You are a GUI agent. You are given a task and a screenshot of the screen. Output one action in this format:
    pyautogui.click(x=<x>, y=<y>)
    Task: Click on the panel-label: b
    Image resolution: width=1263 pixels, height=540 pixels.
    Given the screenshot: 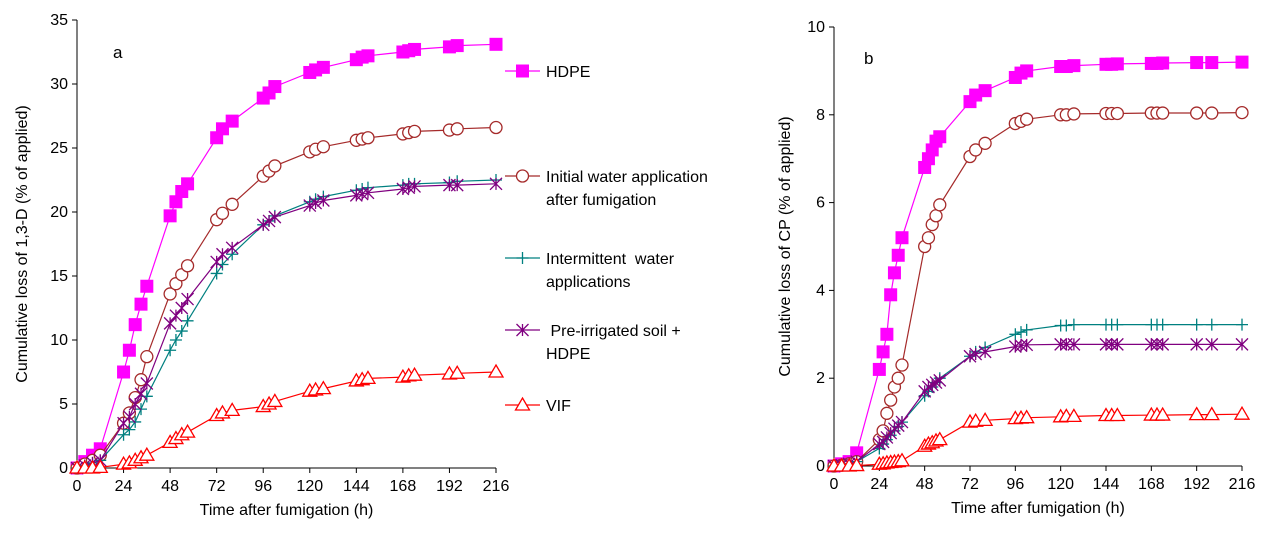 What is the action you would take?
    pyautogui.click(x=868, y=58)
    